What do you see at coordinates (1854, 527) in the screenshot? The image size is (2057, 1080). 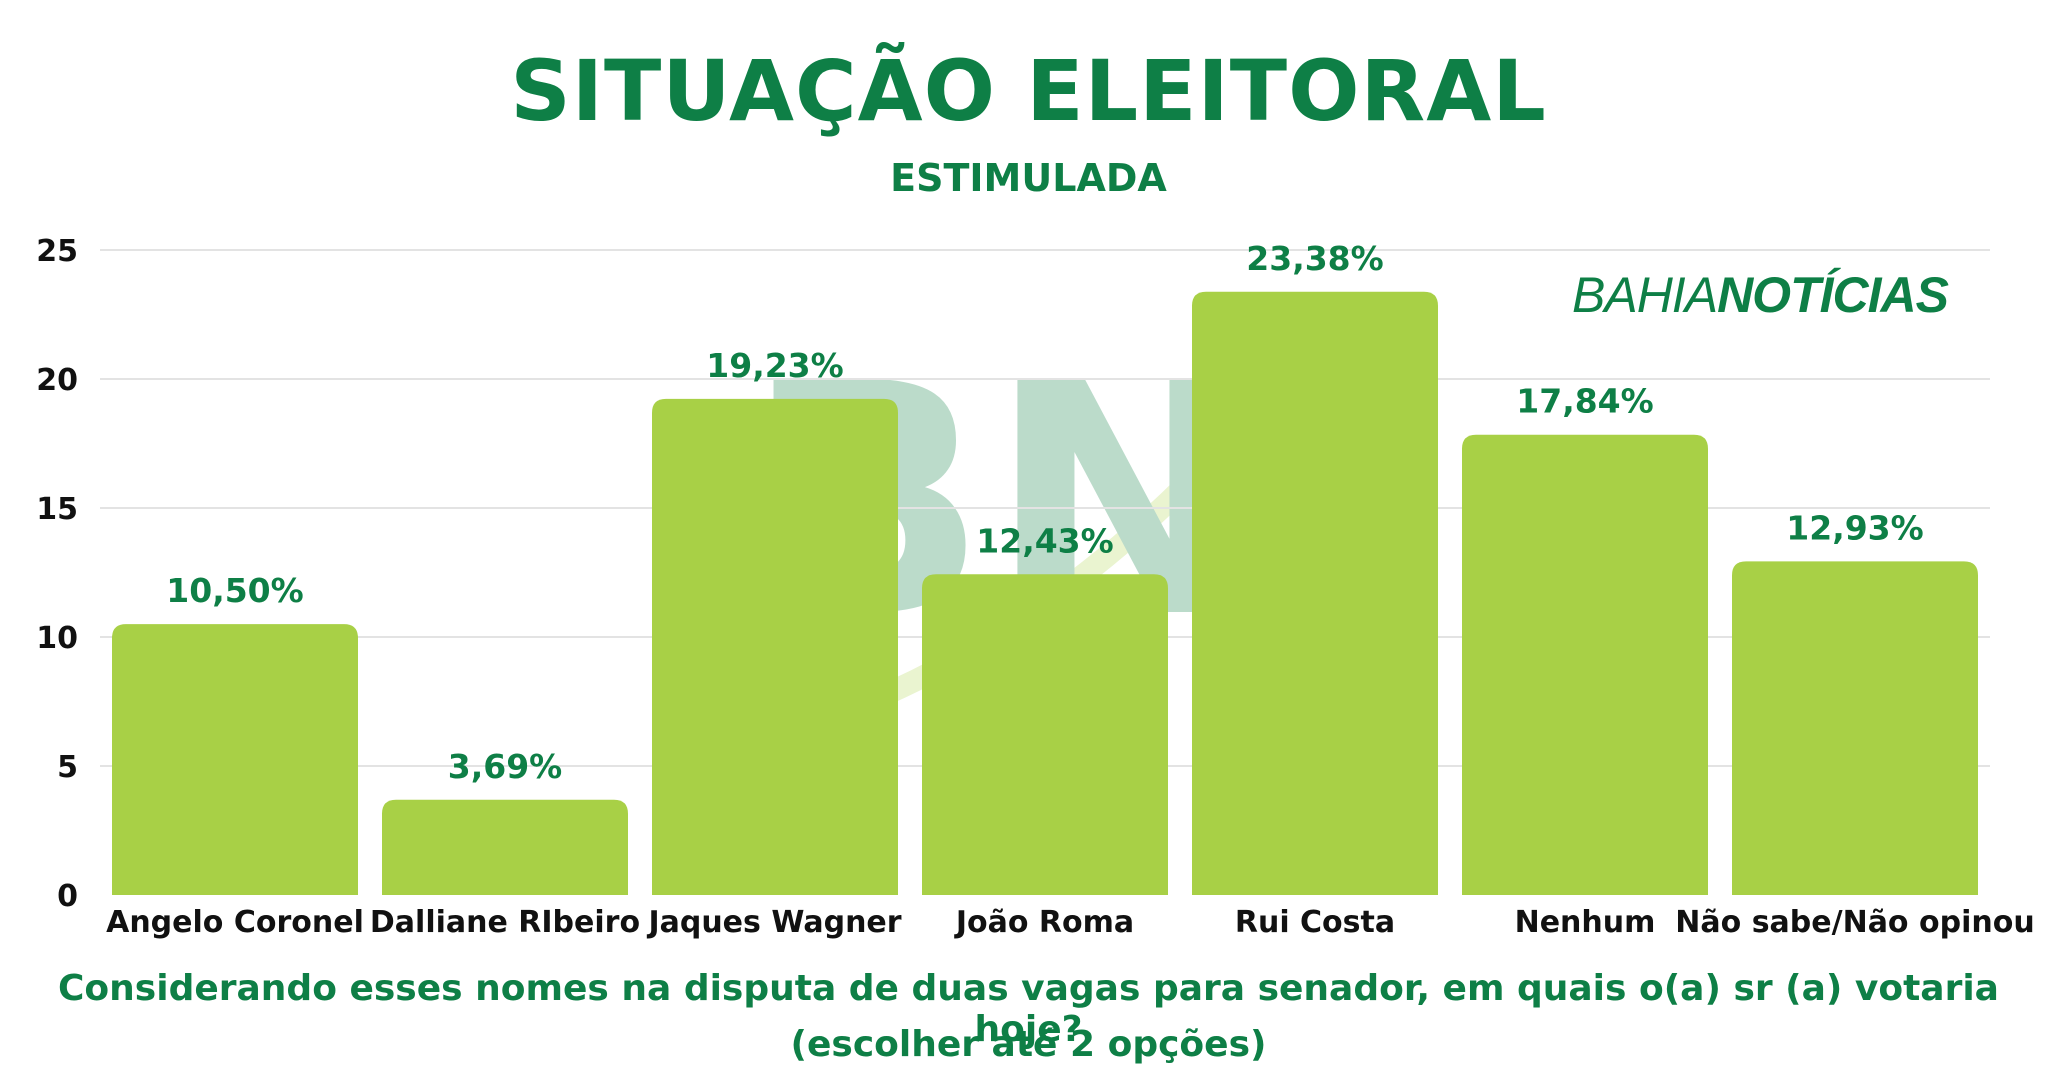 I see `data-label: 12,93%` at bounding box center [1854, 527].